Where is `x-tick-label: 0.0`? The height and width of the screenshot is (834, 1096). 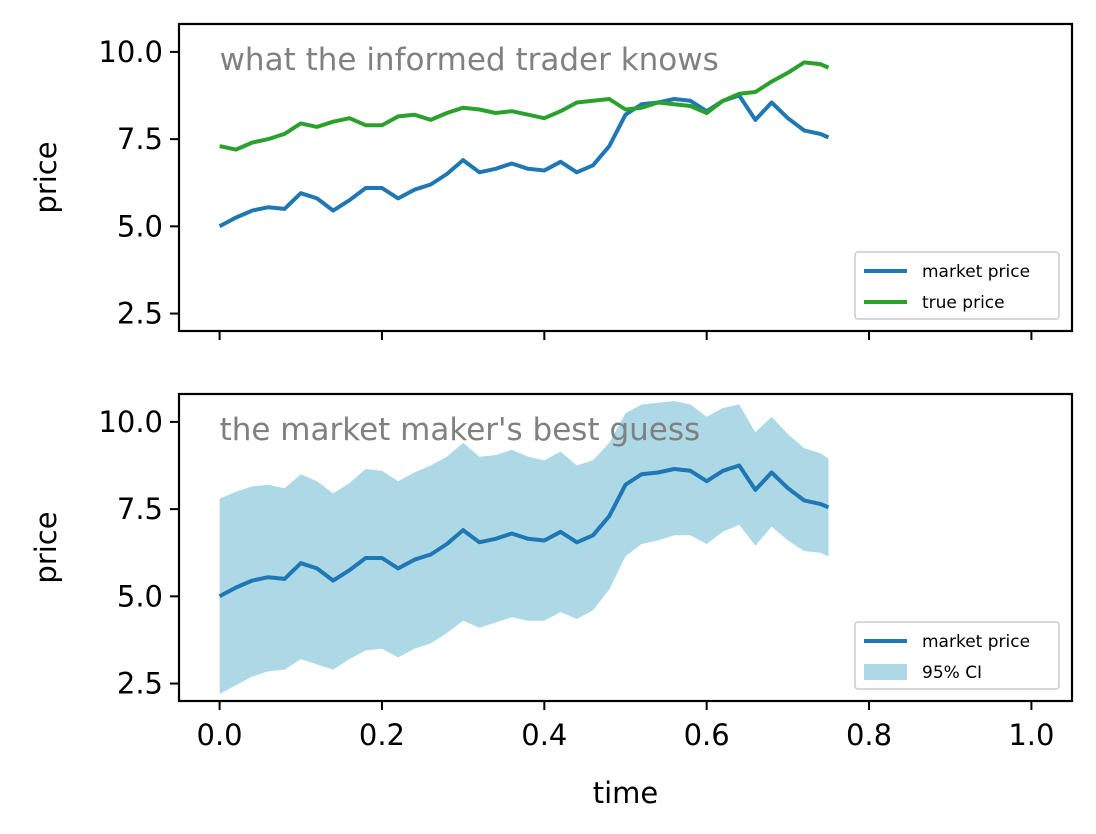 x-tick-label: 0.0 is located at coordinates (220, 735).